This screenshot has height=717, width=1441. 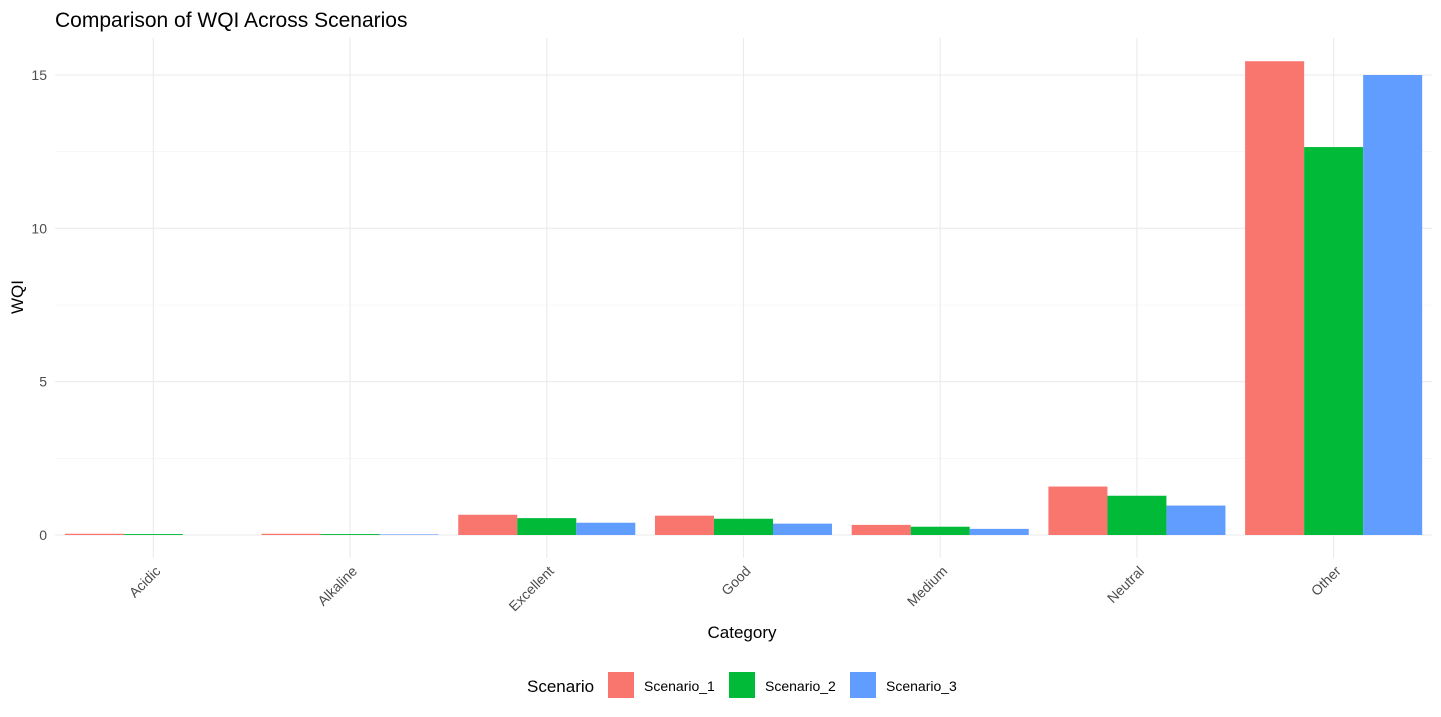 What do you see at coordinates (1275, 298) in the screenshot?
I see `bar-scenario_1-other` at bounding box center [1275, 298].